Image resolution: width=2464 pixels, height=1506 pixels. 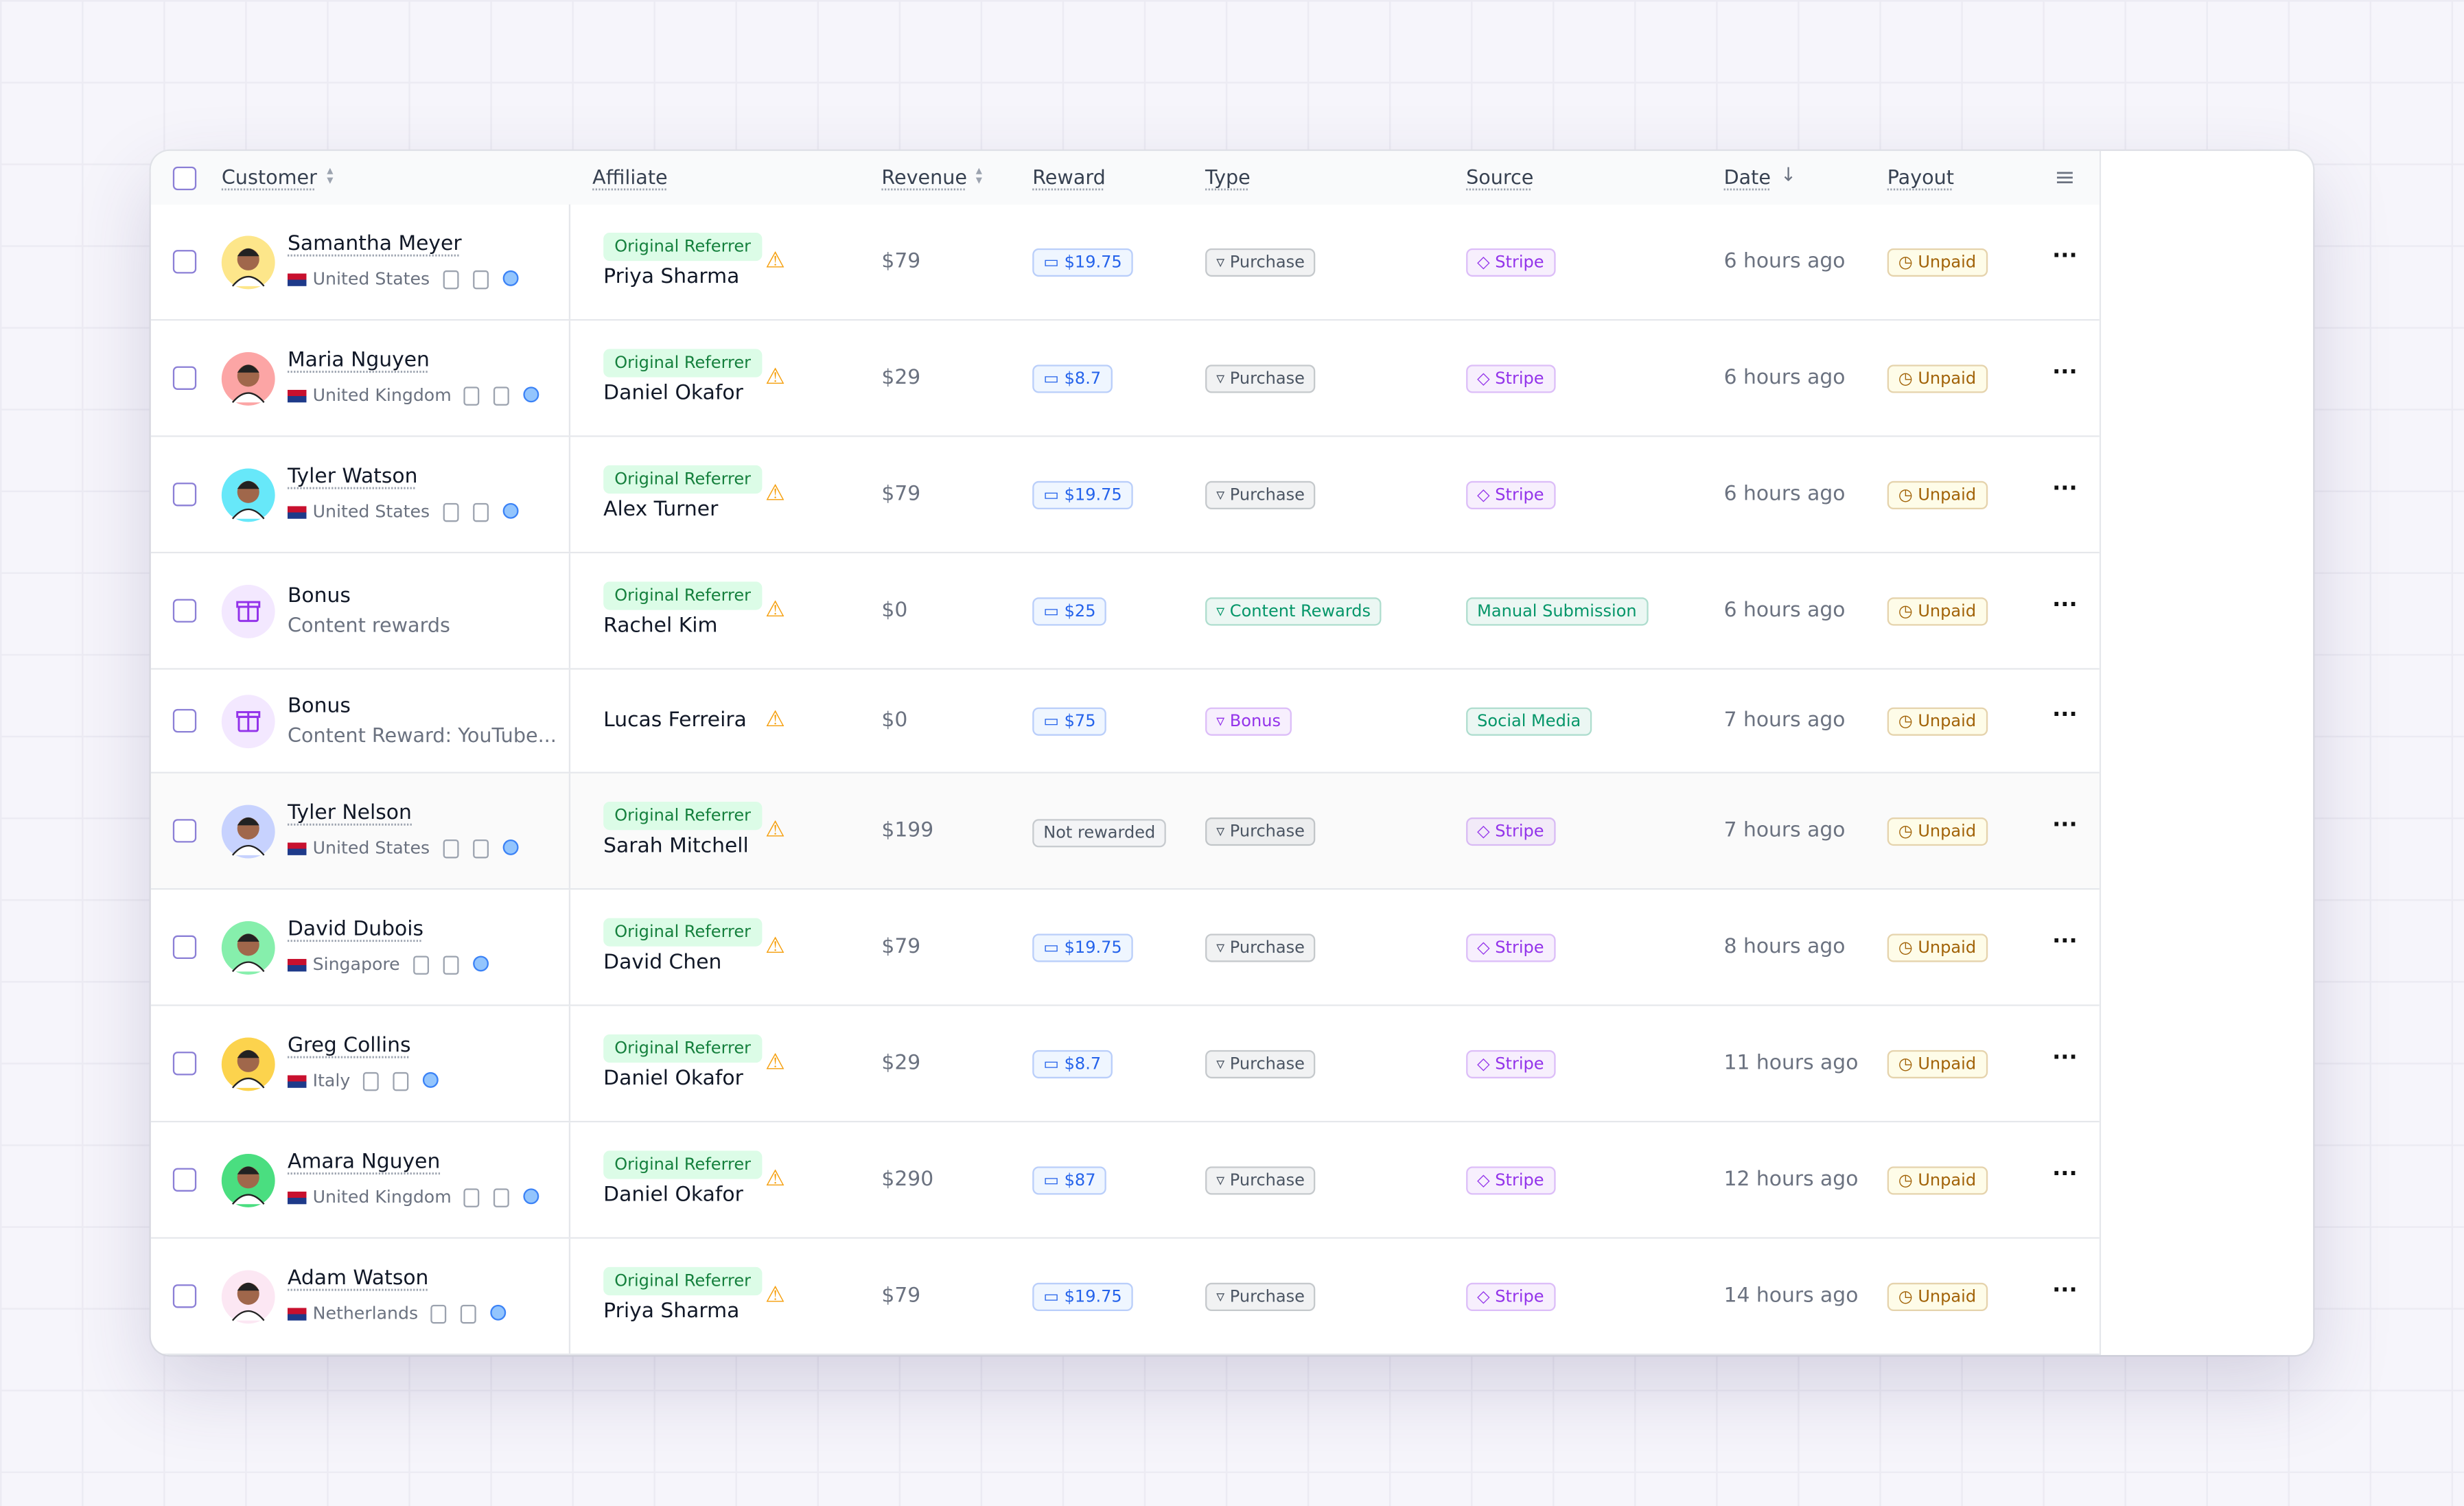 What do you see at coordinates (1557, 611) in the screenshot?
I see `badge-text: Manual Submission` at bounding box center [1557, 611].